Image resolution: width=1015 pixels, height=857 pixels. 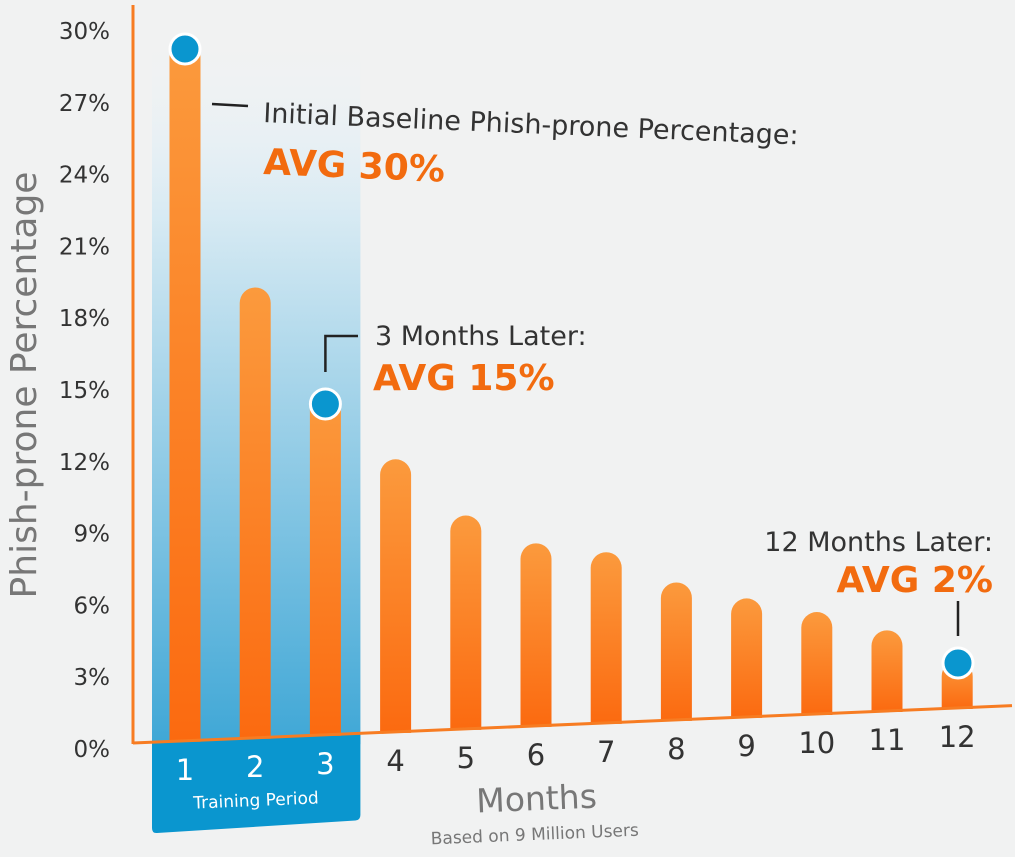 I want to click on x-tick-label: 11, so click(x=887, y=740).